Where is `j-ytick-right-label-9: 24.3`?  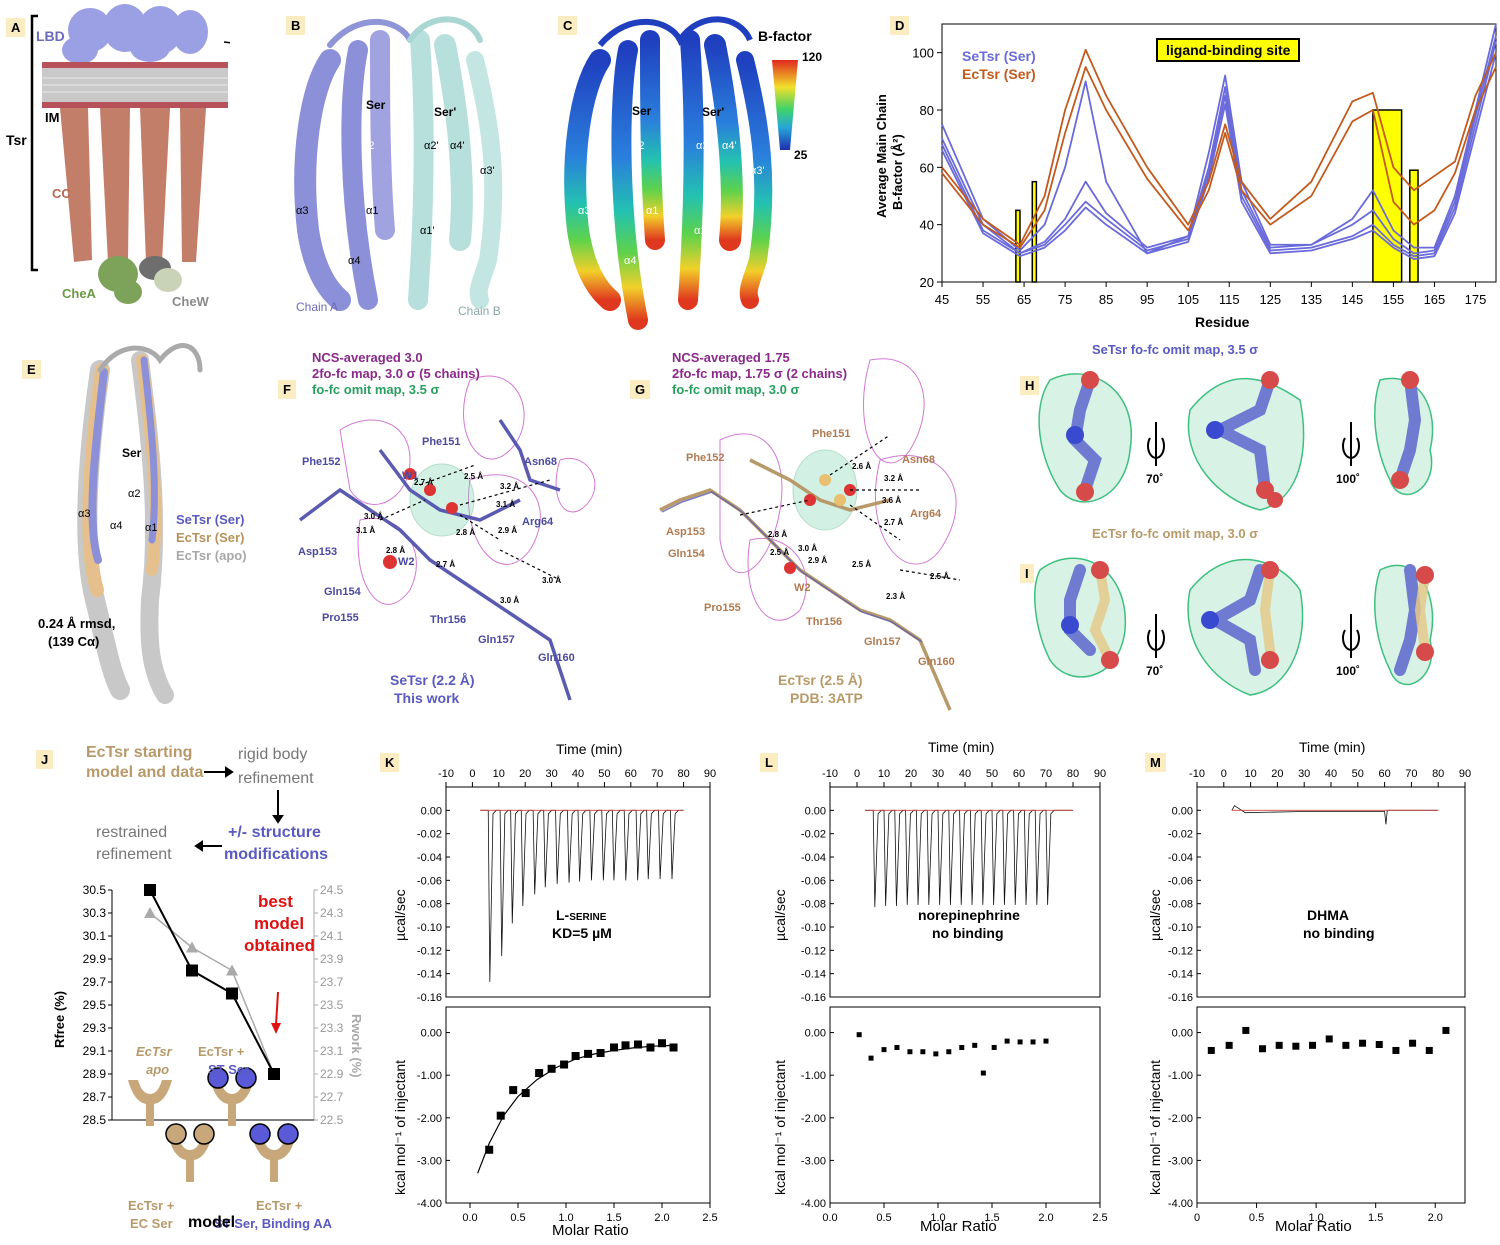
j-ytick-right-label-9: 24.3 is located at coordinates (332, 913).